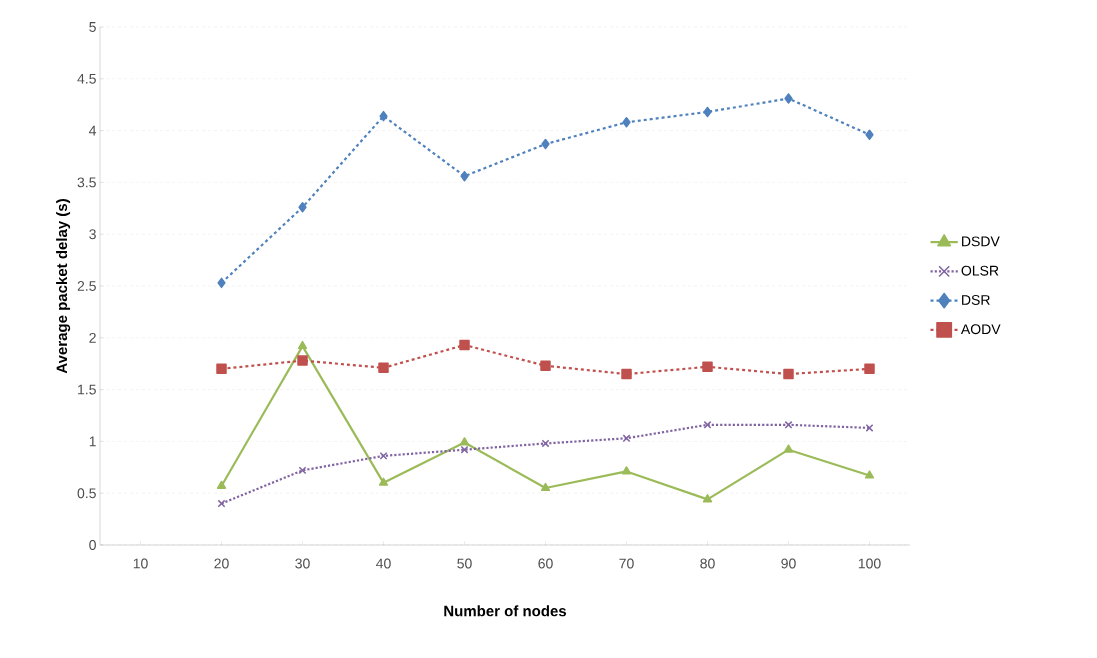  What do you see at coordinates (505, 611) in the screenshot?
I see `x-axis-title: Number of nodes` at bounding box center [505, 611].